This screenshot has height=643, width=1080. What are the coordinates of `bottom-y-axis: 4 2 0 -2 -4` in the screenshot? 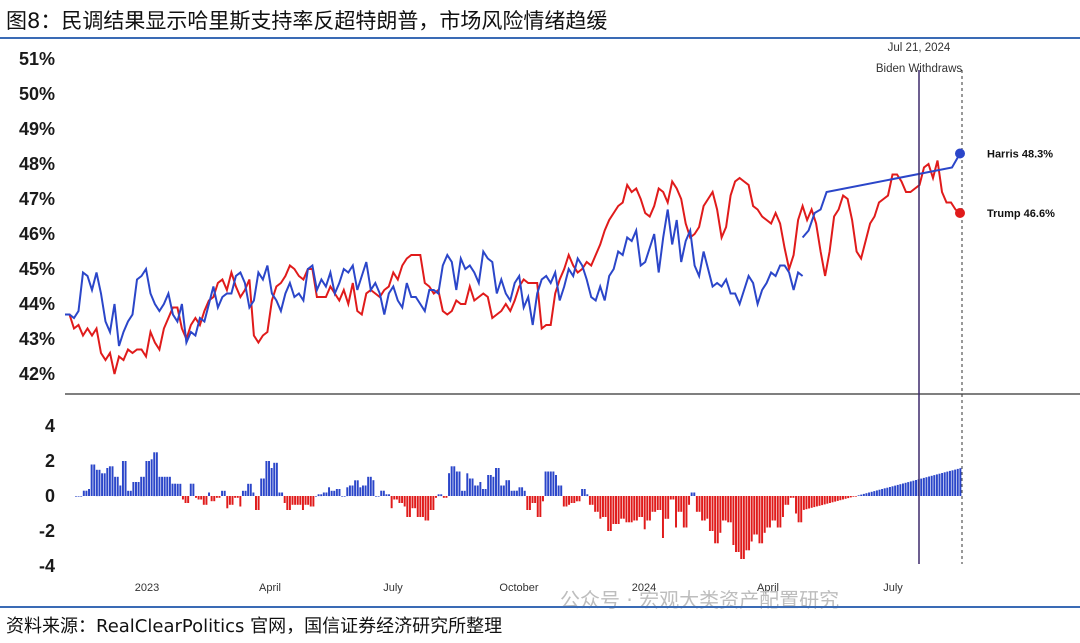 It's located at (47, 496).